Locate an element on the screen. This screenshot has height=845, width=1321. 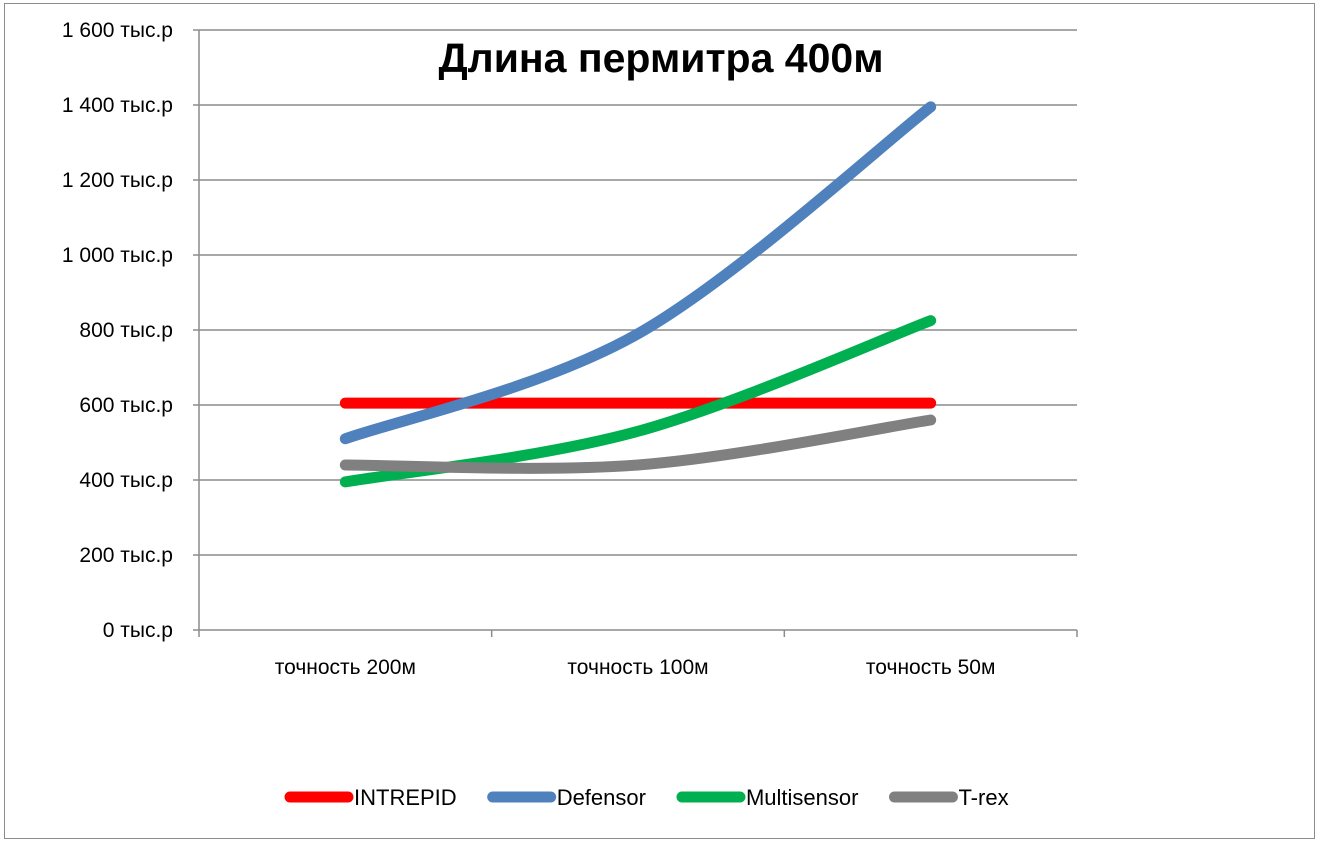
y-tick-label: 1 200 тыс.р is located at coordinates (117, 180).